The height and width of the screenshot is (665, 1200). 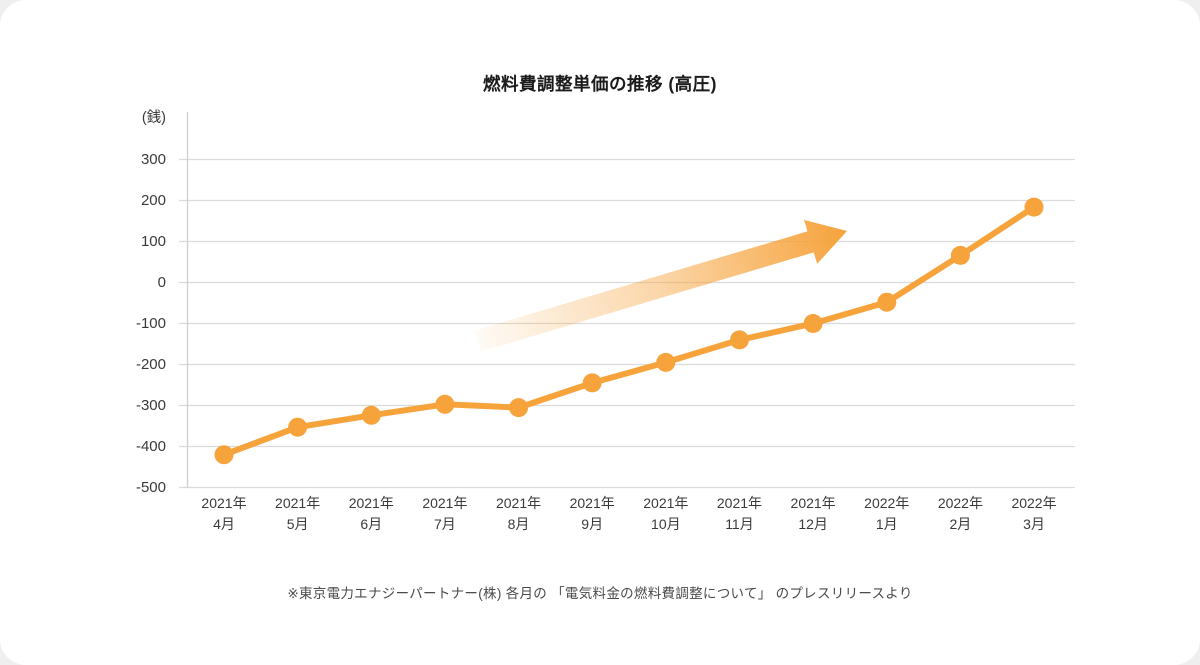 What do you see at coordinates (150, 487) in the screenshot?
I see `y-tick-label: -500` at bounding box center [150, 487].